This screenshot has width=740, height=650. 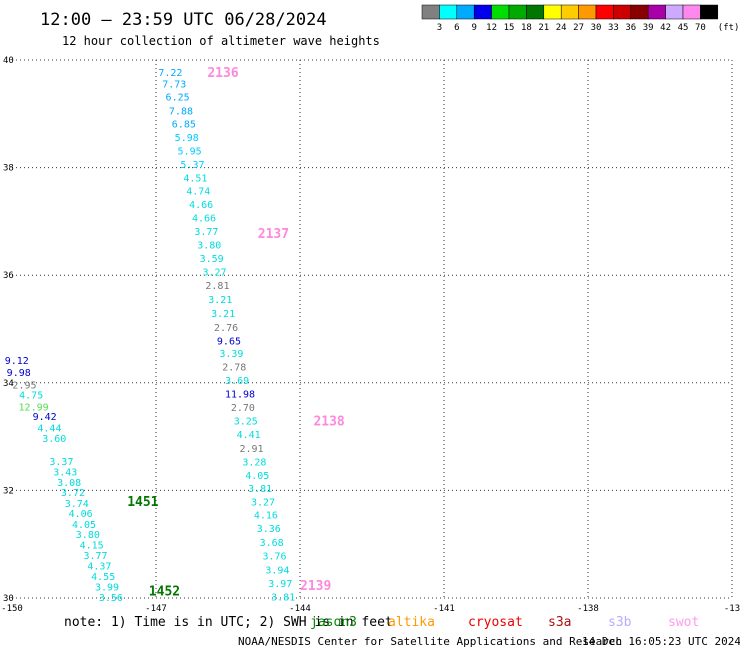 What do you see at coordinates (107, 588) in the screenshot?
I see `wave-height-value: 3.99` at bounding box center [107, 588].